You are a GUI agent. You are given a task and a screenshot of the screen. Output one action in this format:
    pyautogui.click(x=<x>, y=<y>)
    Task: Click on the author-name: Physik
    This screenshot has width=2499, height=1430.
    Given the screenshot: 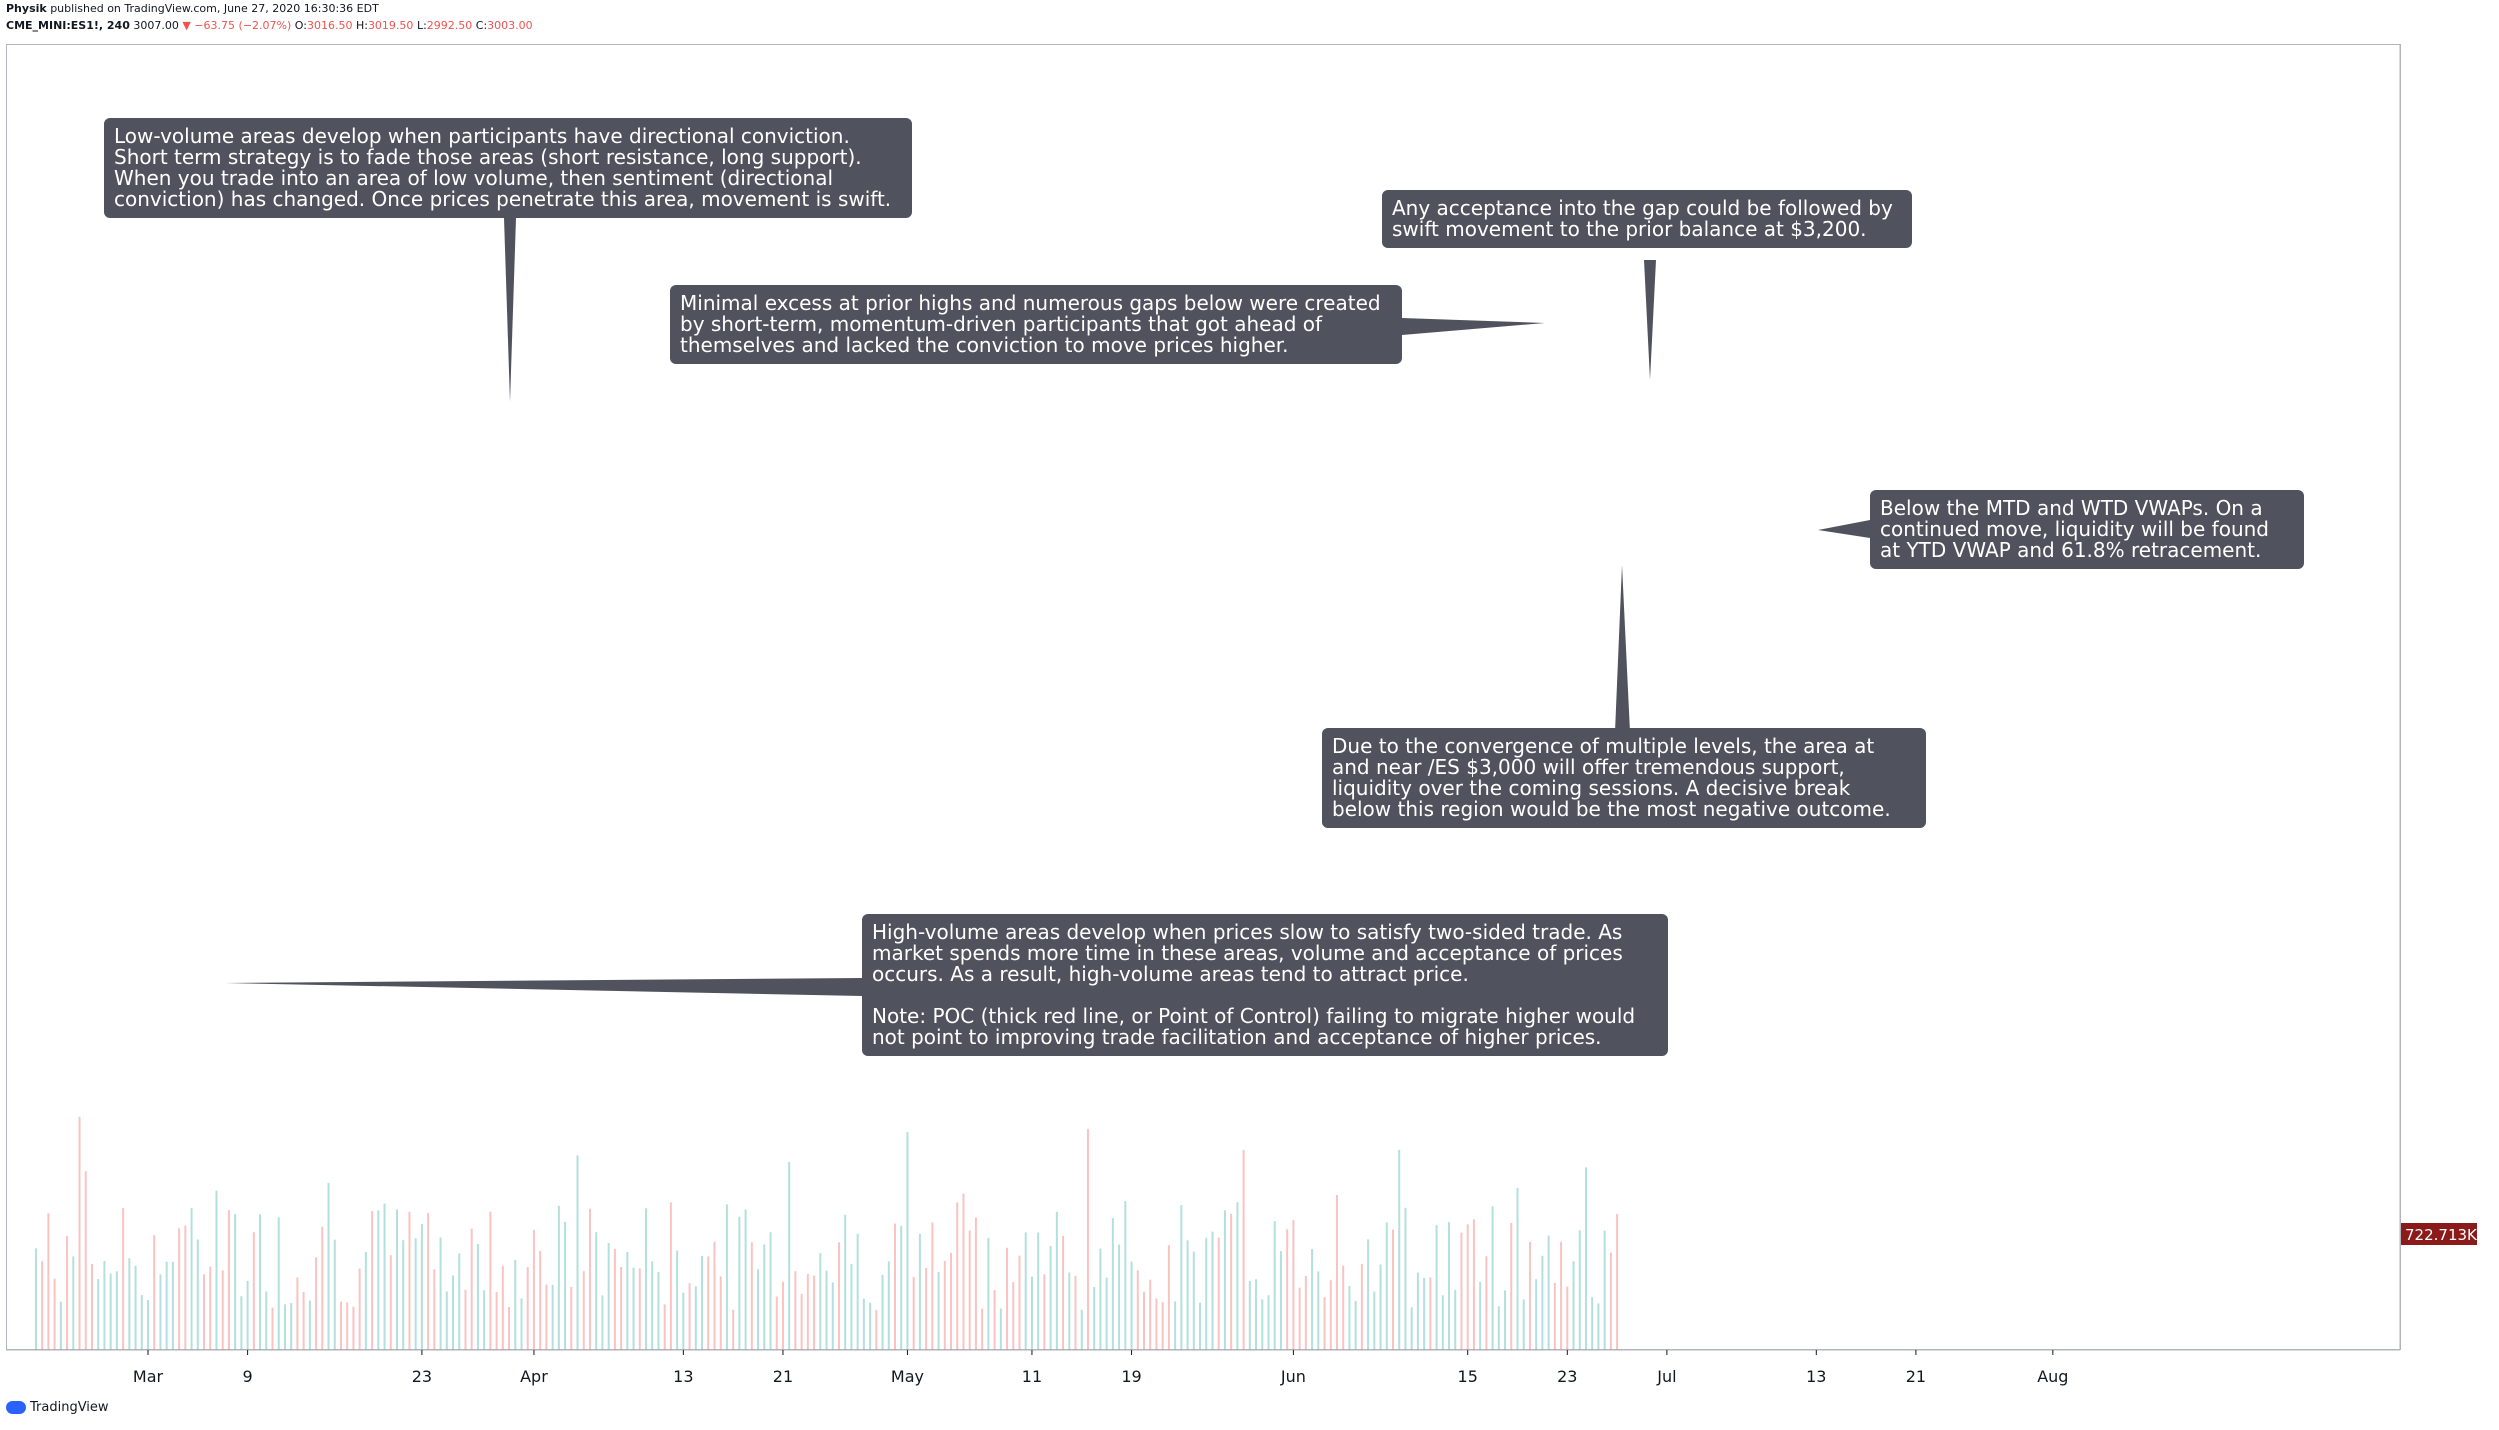 What is the action you would take?
    pyautogui.click(x=26, y=8)
    